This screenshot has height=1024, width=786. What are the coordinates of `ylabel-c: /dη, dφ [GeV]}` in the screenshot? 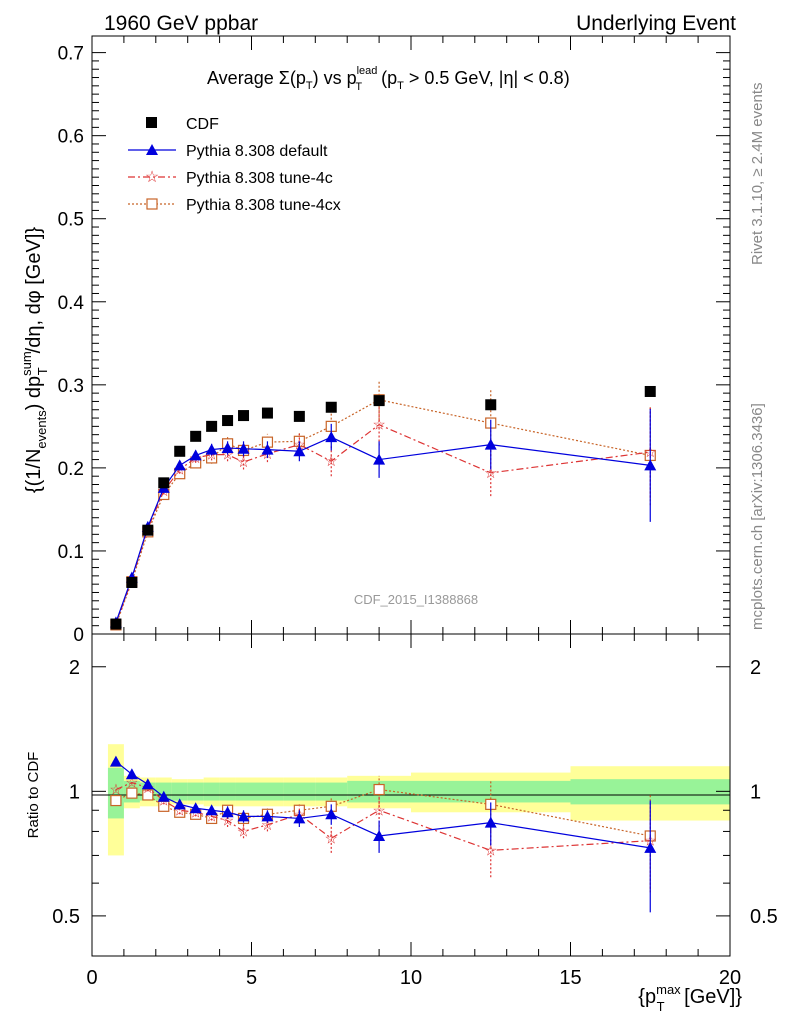 It's located at (34, 290).